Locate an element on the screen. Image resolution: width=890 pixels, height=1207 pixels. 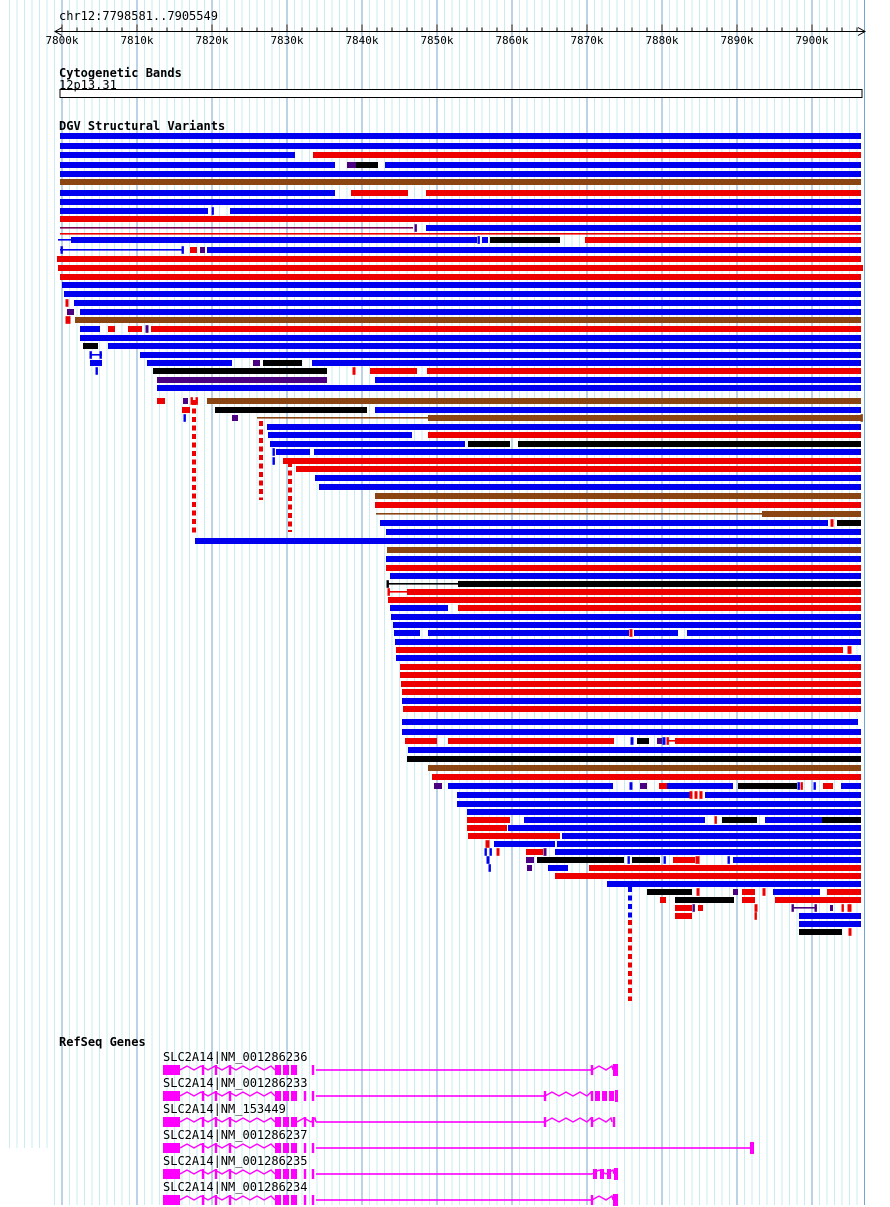
gene-label: SLC2A14|NM_001286234 is located at coordinates (235, 1187).